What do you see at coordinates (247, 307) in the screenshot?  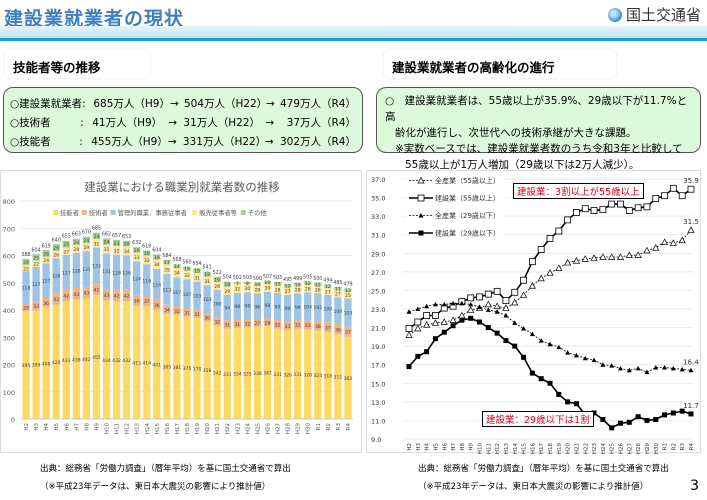 I see `bar-data-label: 98` at bounding box center [247, 307].